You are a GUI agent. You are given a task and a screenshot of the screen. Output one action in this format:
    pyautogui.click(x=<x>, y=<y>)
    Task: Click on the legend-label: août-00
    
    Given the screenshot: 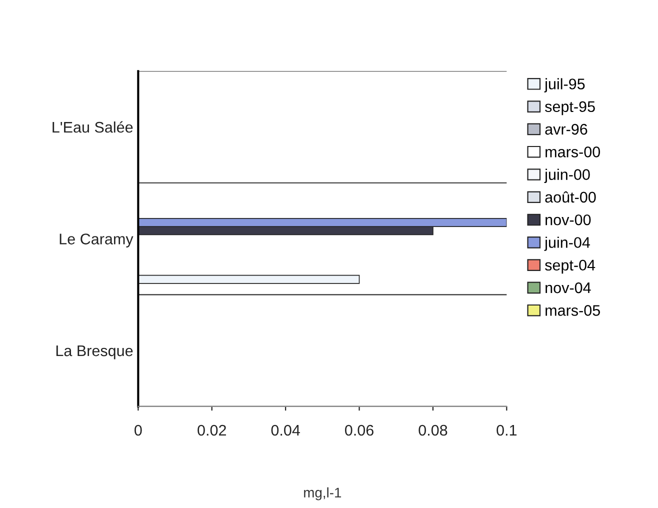 What is the action you would take?
    pyautogui.click(x=570, y=197)
    